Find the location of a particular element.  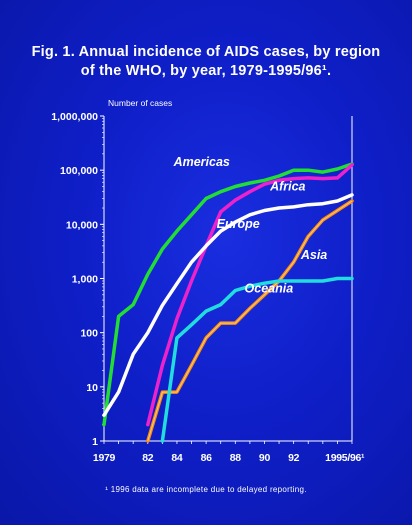

x-tick-label: 84 is located at coordinates (177, 458).